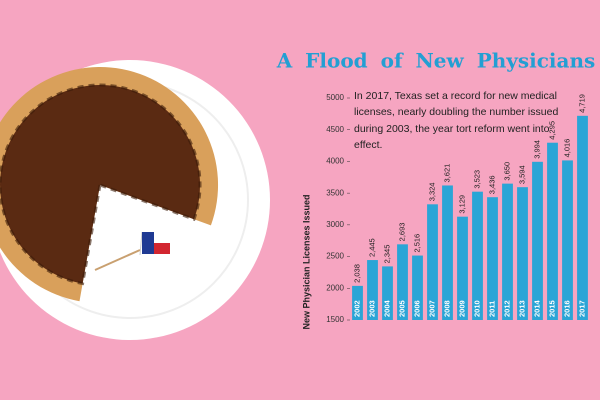  I want to click on data-label: 4,016, so click(566, 148).